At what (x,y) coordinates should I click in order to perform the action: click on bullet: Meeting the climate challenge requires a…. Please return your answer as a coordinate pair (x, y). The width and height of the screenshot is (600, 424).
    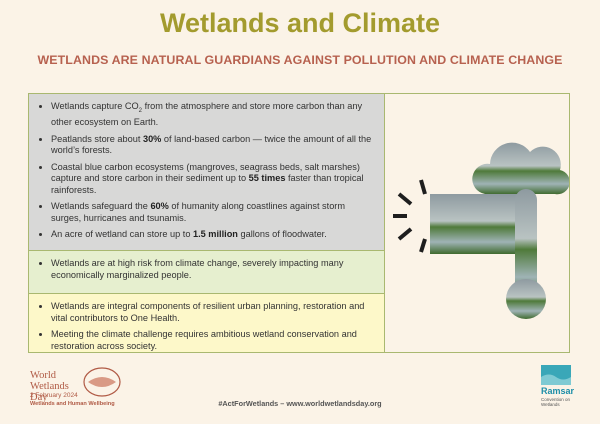
    Looking at the image, I should click on (213, 340).